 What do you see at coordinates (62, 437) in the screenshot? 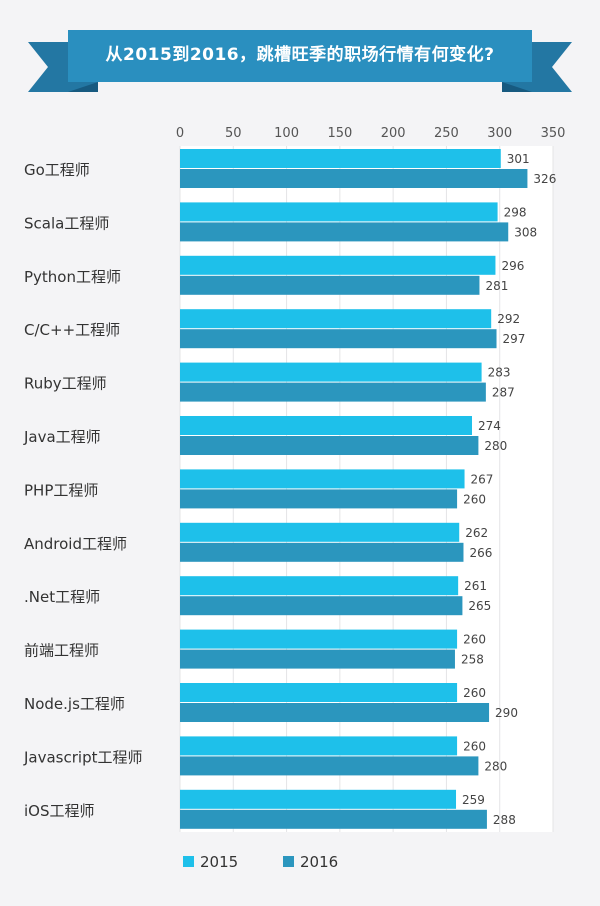
I see `category-label: Java工程师` at bounding box center [62, 437].